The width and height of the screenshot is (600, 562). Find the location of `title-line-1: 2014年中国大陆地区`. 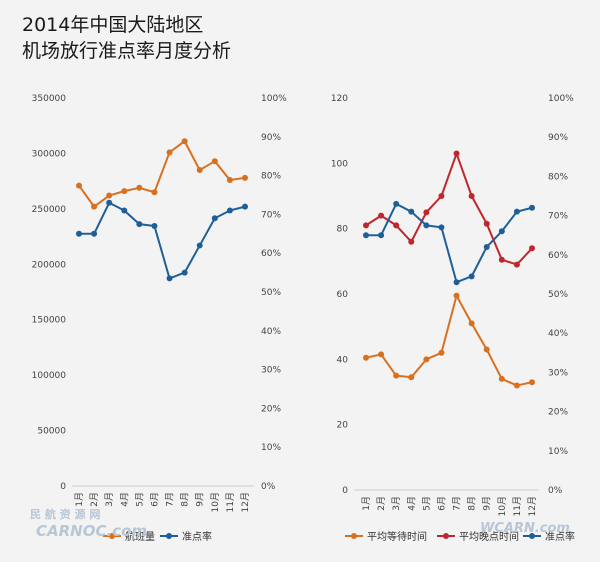

title-line-1: 2014年中国大陆地区 is located at coordinates (113, 25).